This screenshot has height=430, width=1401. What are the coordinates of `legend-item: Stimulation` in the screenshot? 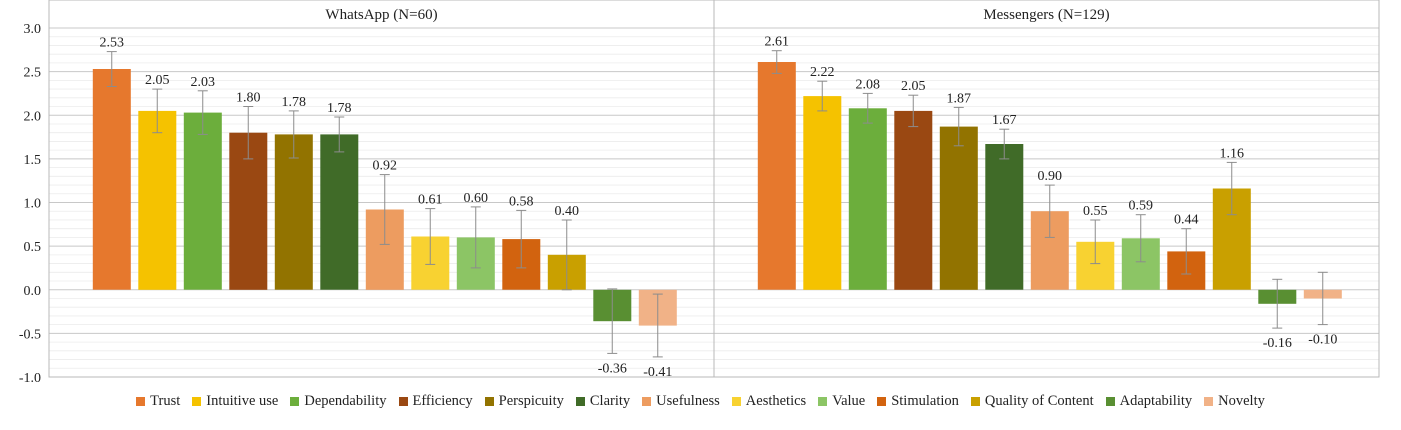 It's located at (918, 401).